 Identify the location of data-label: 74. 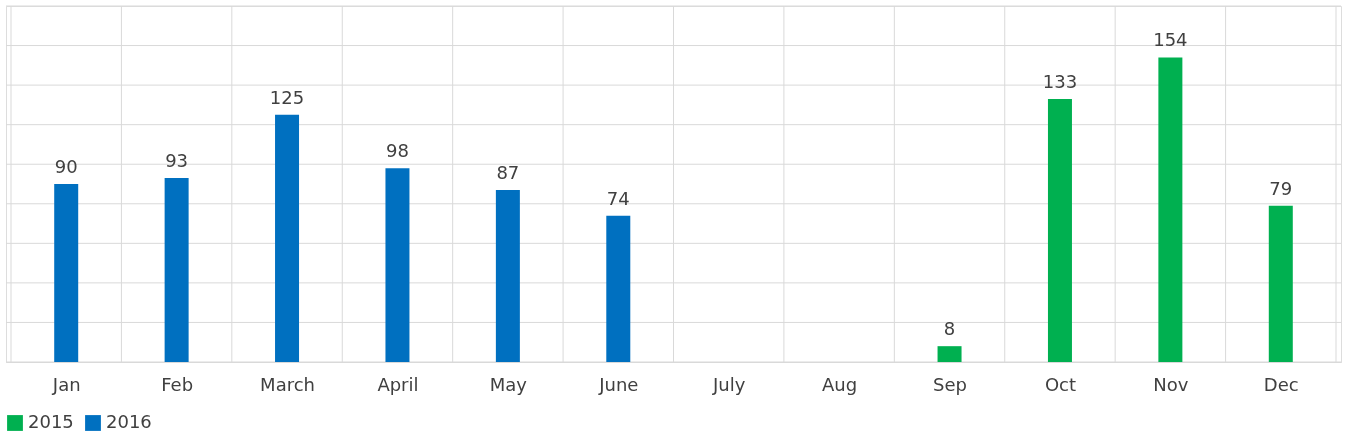
(618, 198).